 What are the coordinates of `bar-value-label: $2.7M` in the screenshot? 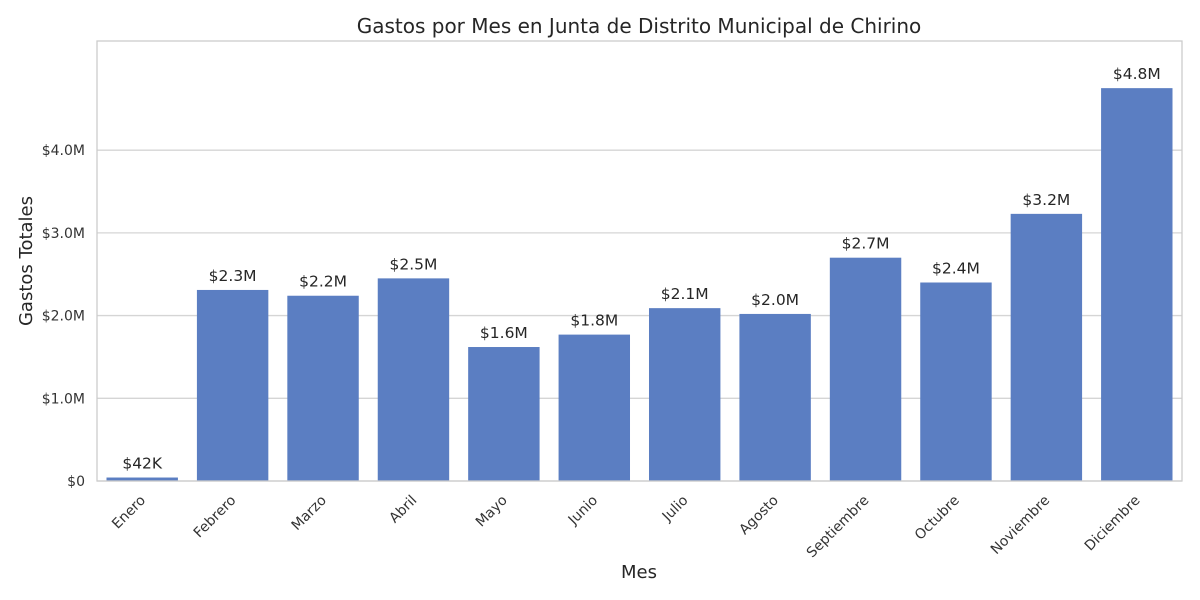 It's located at (866, 244).